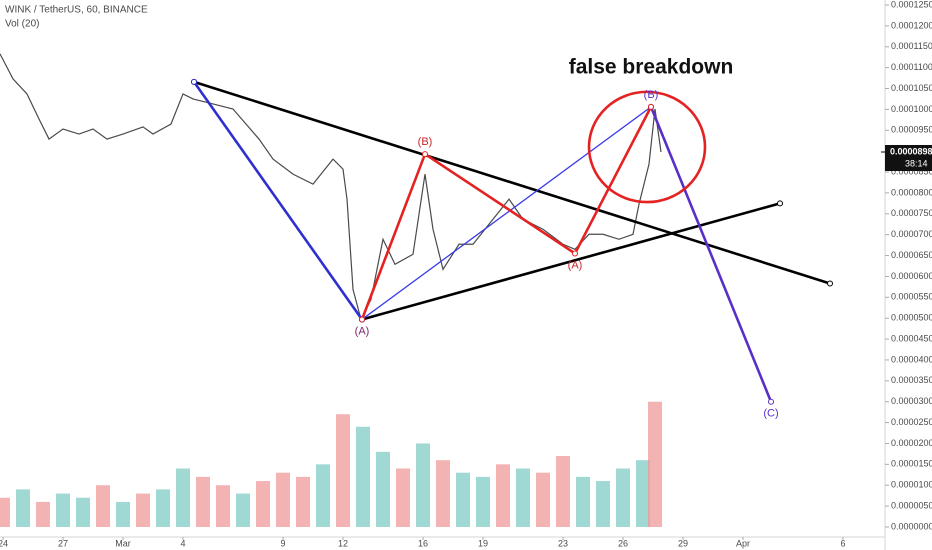  I want to click on highlight-circle, so click(647, 147).